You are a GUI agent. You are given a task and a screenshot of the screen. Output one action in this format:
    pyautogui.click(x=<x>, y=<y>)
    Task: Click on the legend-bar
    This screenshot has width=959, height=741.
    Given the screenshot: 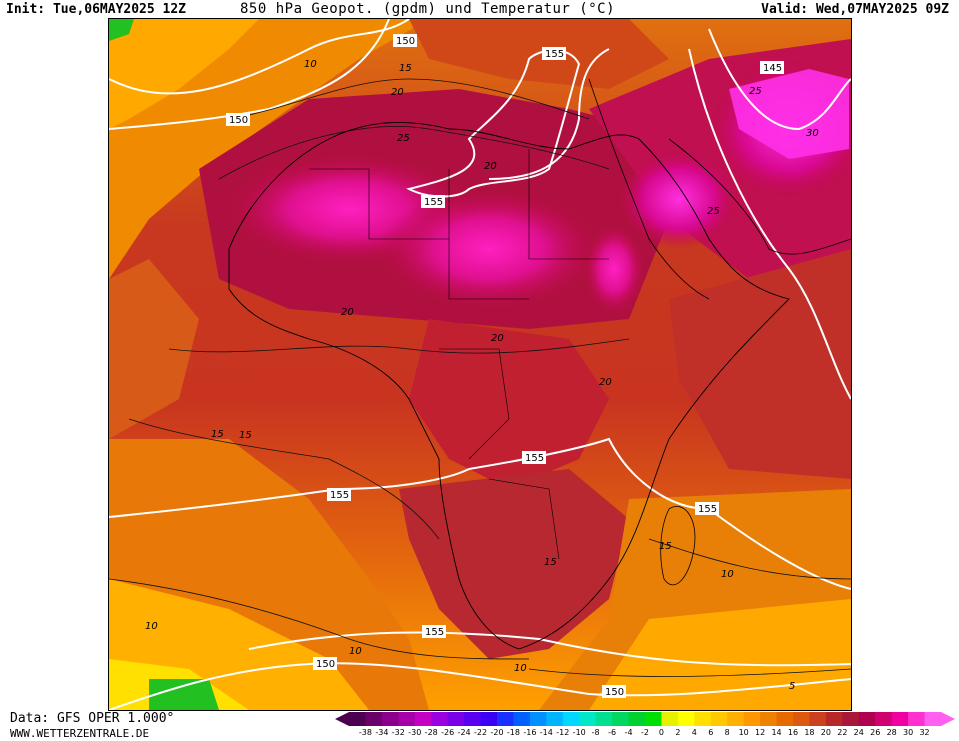 What is the action you would take?
    pyautogui.click(x=645, y=719)
    